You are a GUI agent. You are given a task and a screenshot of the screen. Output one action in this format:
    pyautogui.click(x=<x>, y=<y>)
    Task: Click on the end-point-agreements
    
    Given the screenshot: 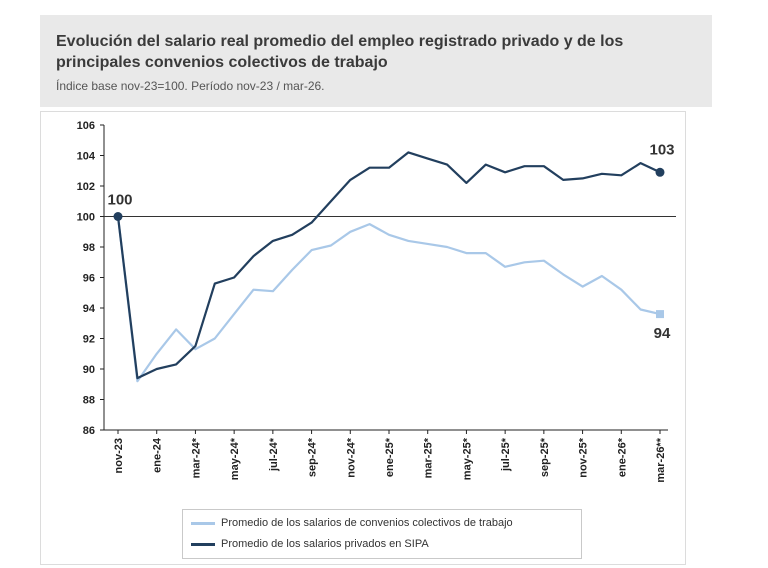 What is the action you would take?
    pyautogui.click(x=660, y=314)
    